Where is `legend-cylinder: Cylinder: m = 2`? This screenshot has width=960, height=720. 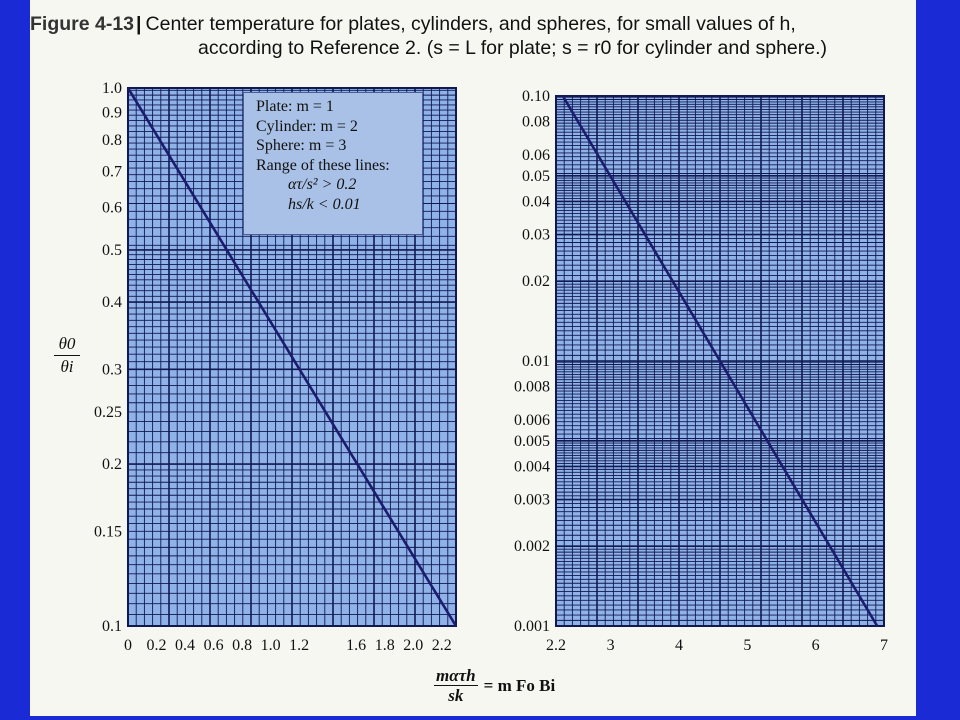 legend-cylinder: Cylinder: m = 2 is located at coordinates (307, 126).